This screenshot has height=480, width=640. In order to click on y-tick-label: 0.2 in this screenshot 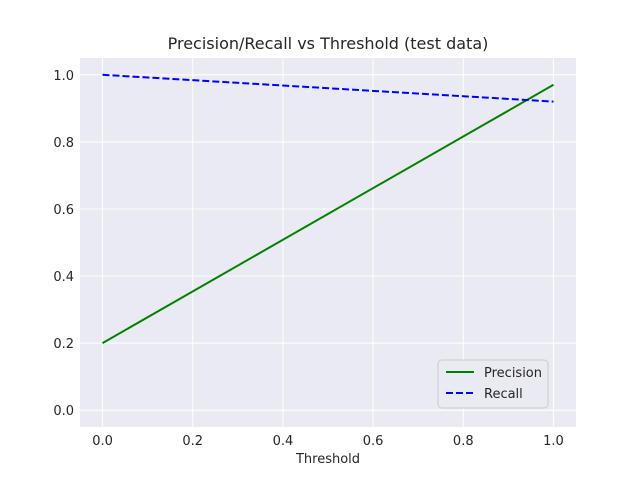, I will do `click(63, 344)`.